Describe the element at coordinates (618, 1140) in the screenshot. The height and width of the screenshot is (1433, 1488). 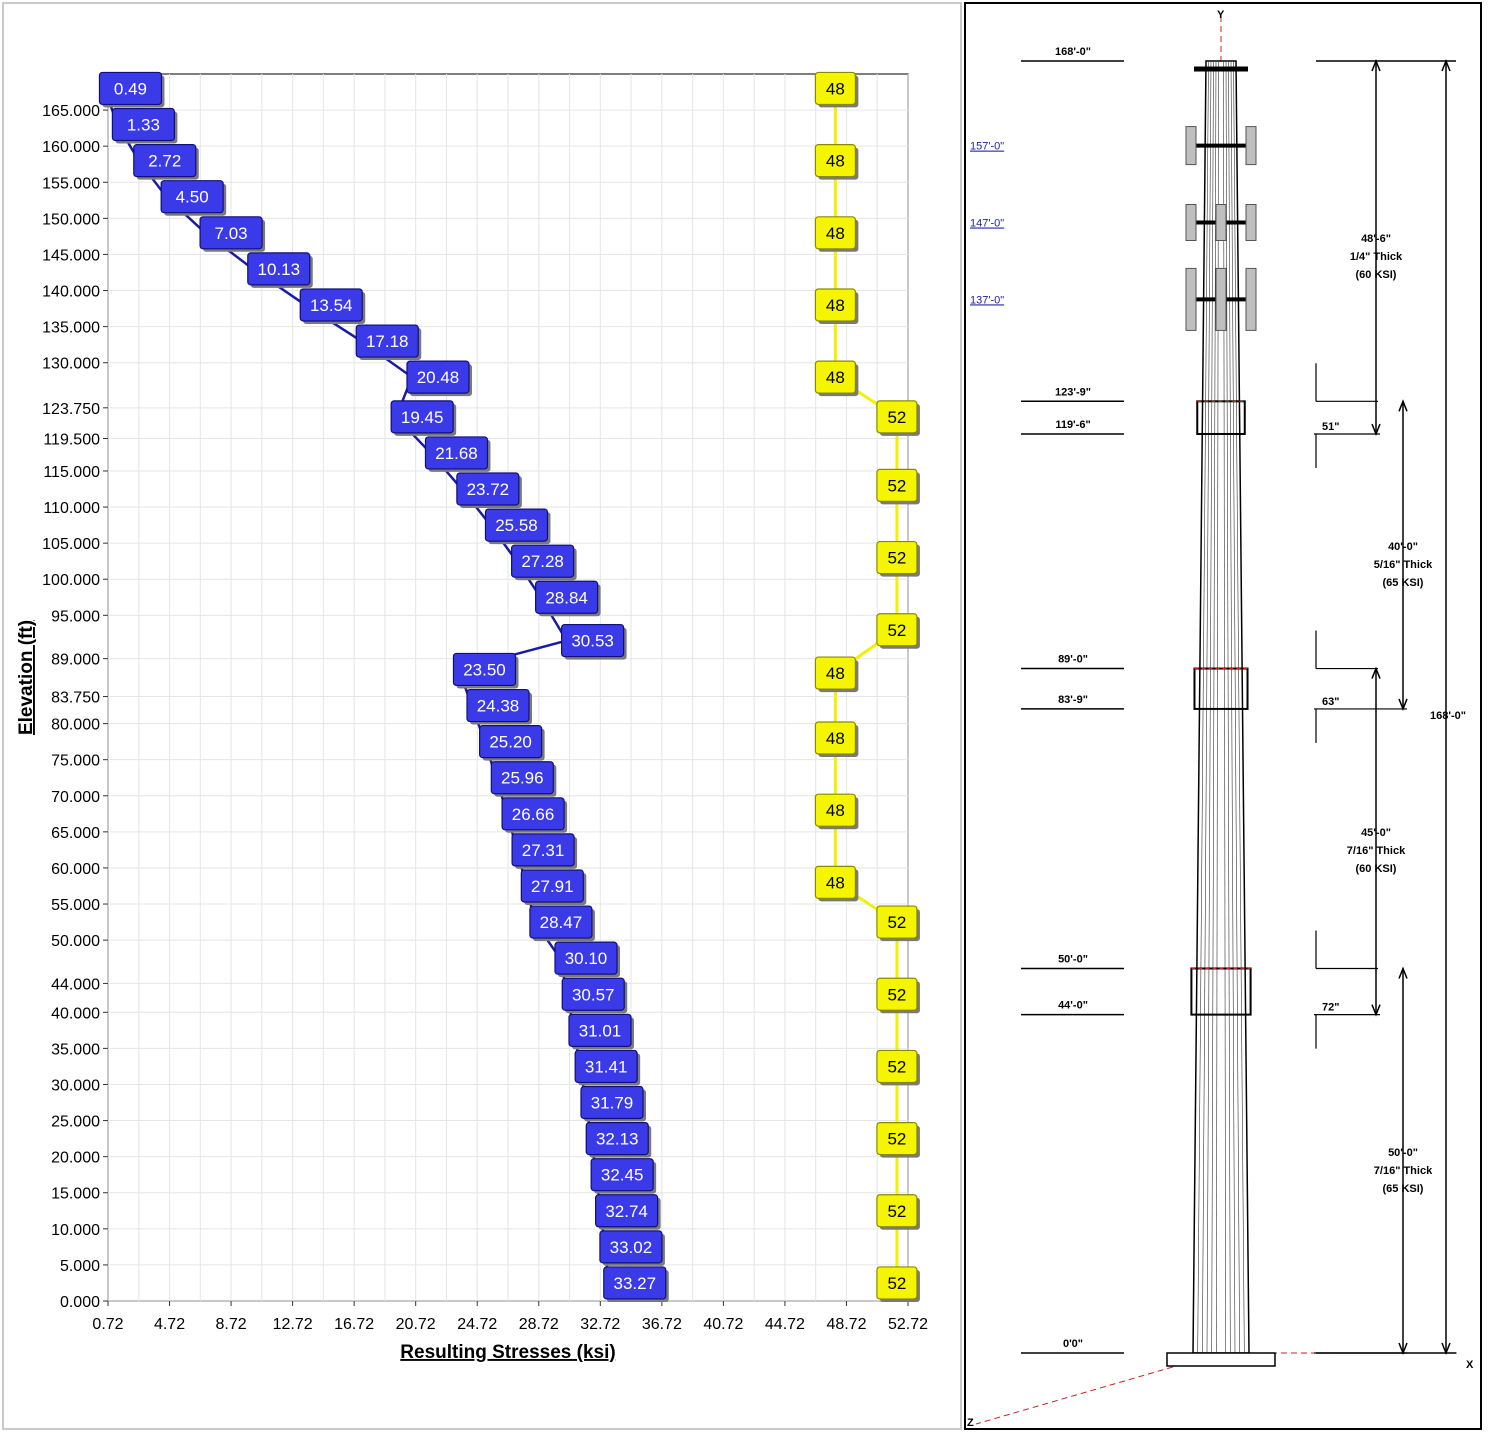
I see `stress-label: 32.13` at that location.